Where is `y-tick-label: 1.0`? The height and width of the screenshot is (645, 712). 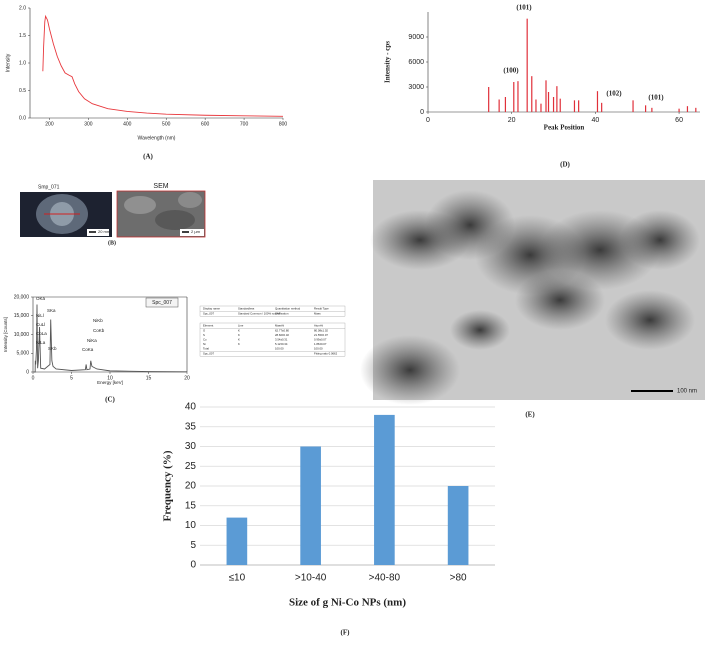 y-tick-label: 1.0 is located at coordinates (22, 63).